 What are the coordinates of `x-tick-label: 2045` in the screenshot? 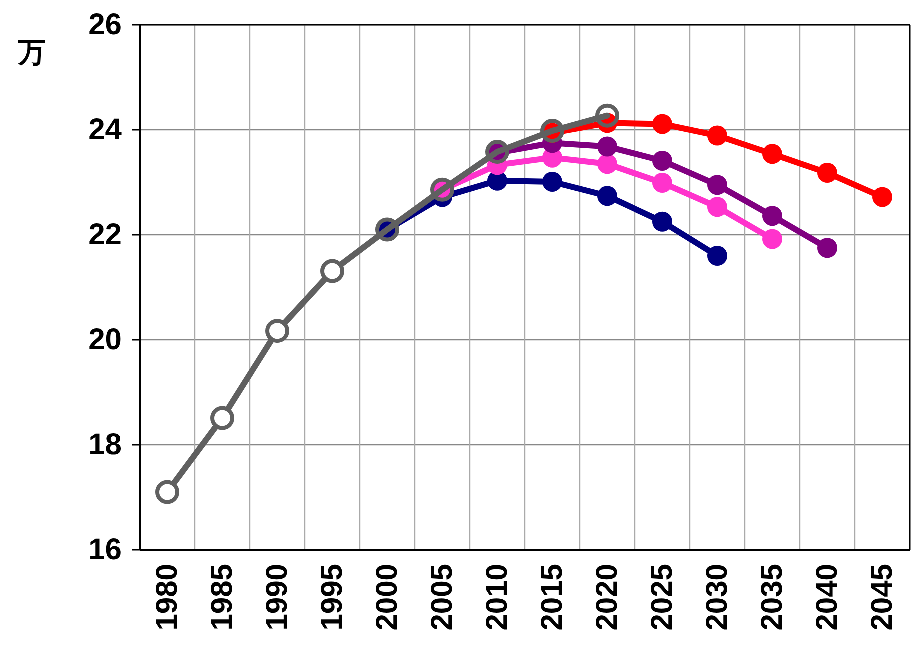 It's located at (882, 597).